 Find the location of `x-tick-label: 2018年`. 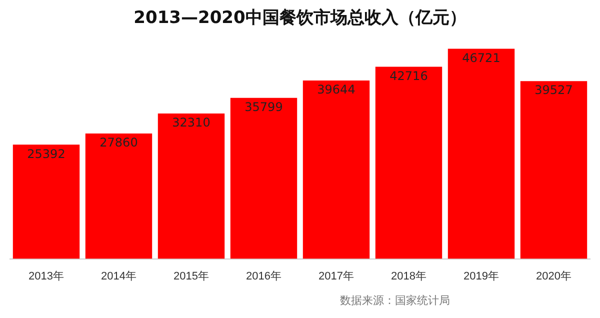

x-tick-label: 2018年 is located at coordinates (408, 276).